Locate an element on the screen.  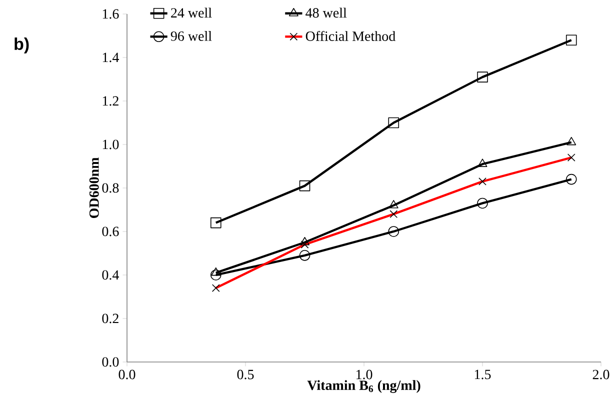
y-tick-label: 1.2 is located at coordinates (110, 101).